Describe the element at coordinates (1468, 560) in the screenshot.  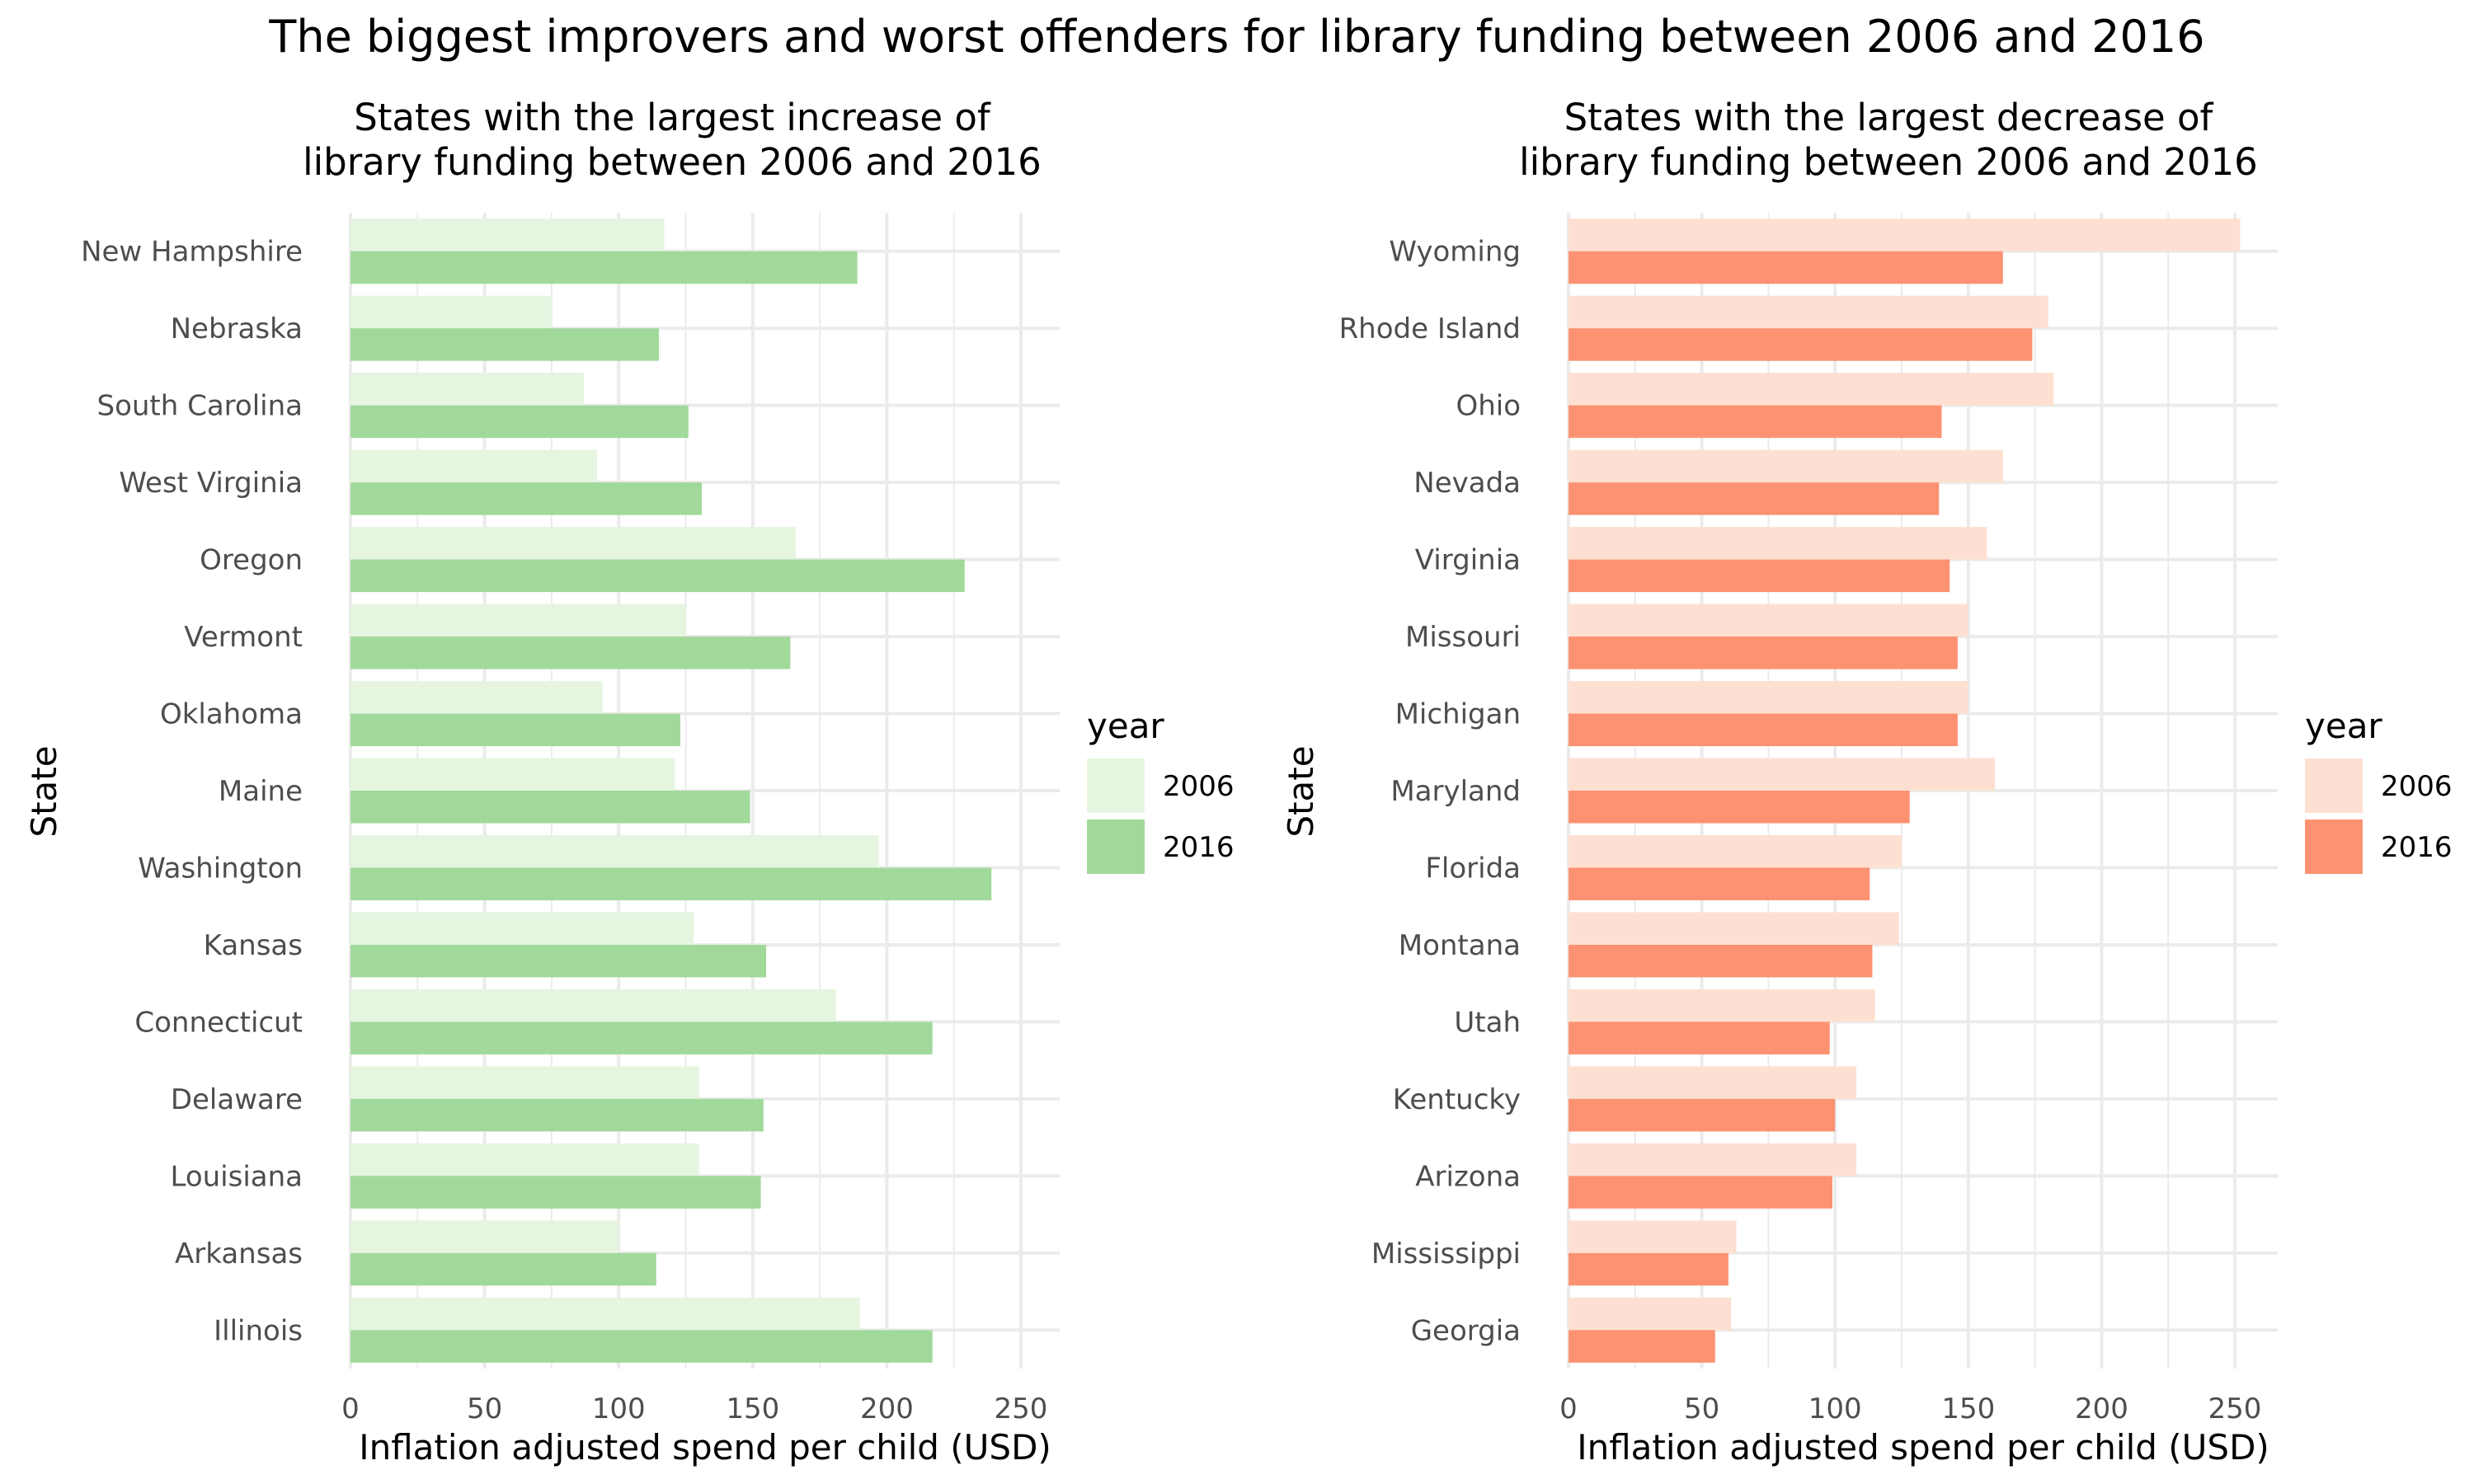
I see `category-label: Virginia` at that location.